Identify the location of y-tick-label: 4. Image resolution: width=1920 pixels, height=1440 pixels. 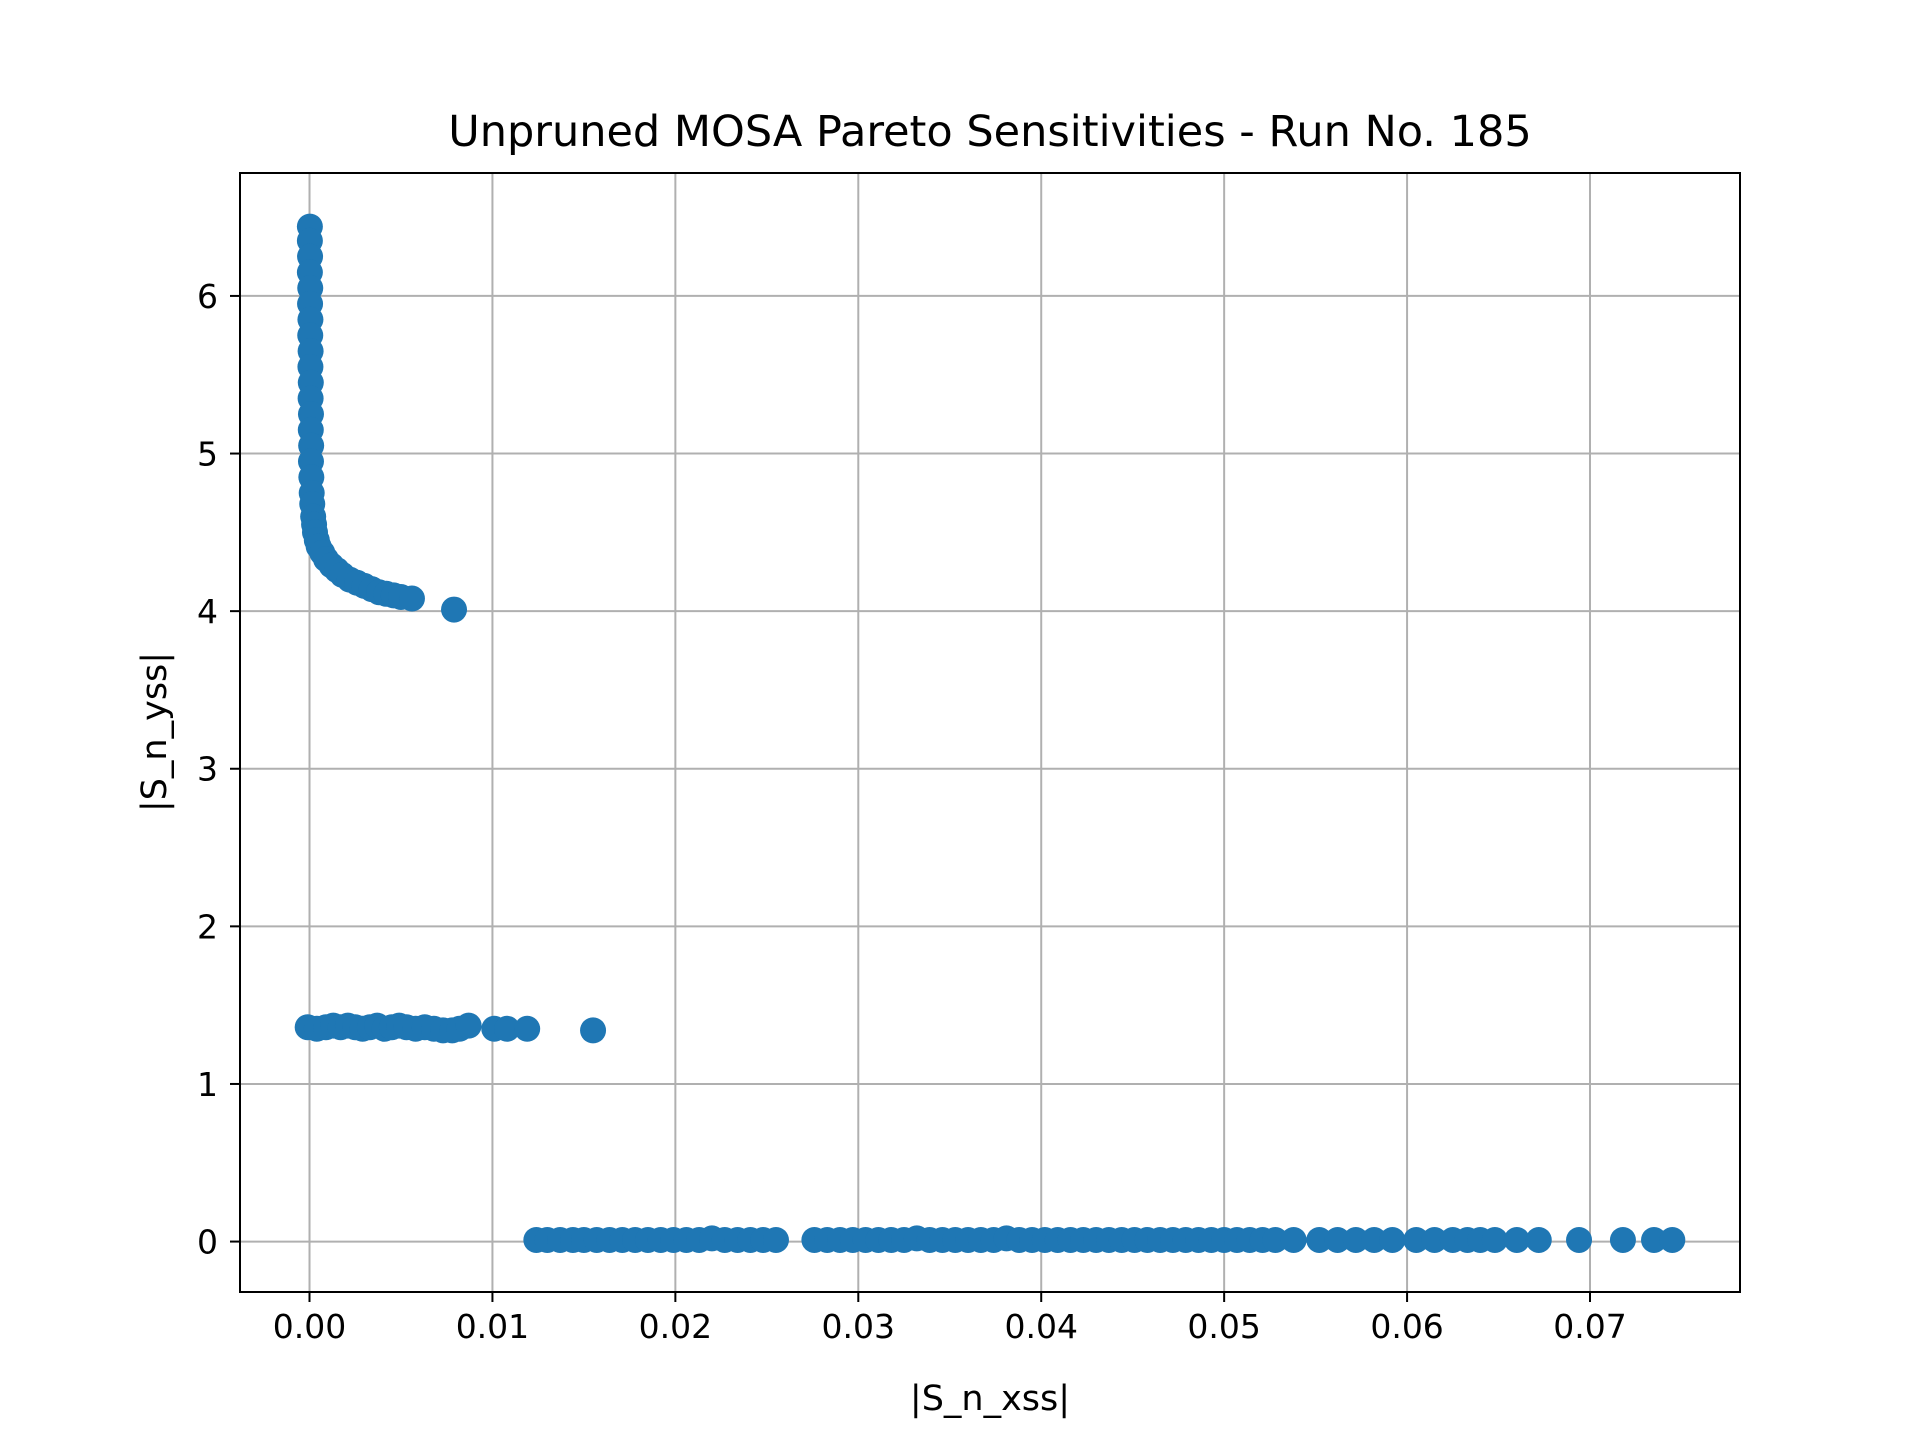
(207, 611).